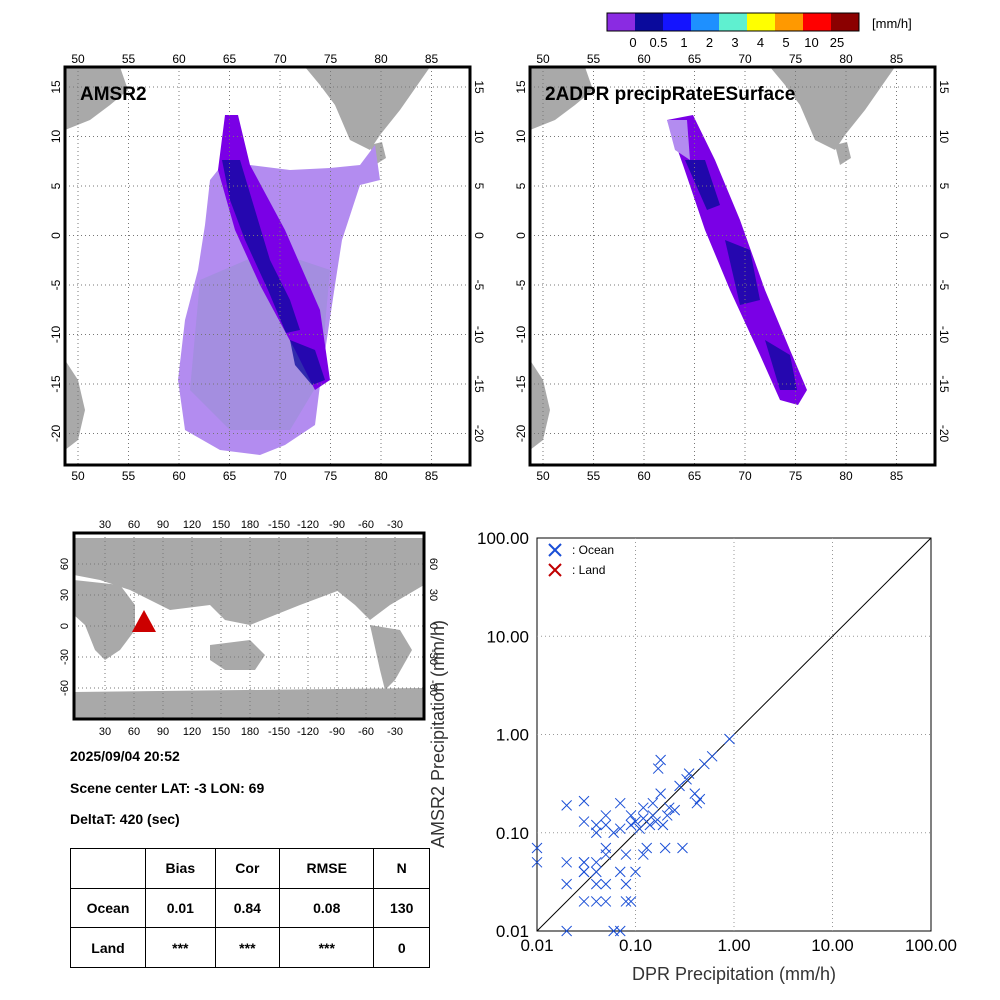  Describe the element at coordinates (521, 137) in the screenshot. I see `lat-tick-label-left: 10` at that location.